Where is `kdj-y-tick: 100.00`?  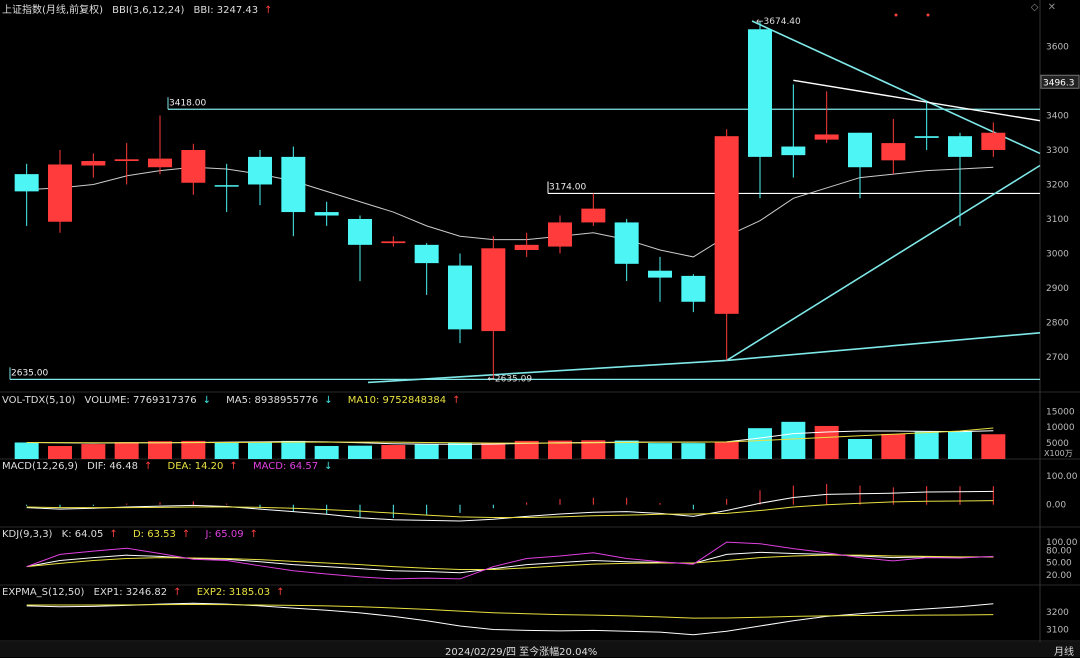 kdj-y-tick: 100.00 is located at coordinates (1062, 543).